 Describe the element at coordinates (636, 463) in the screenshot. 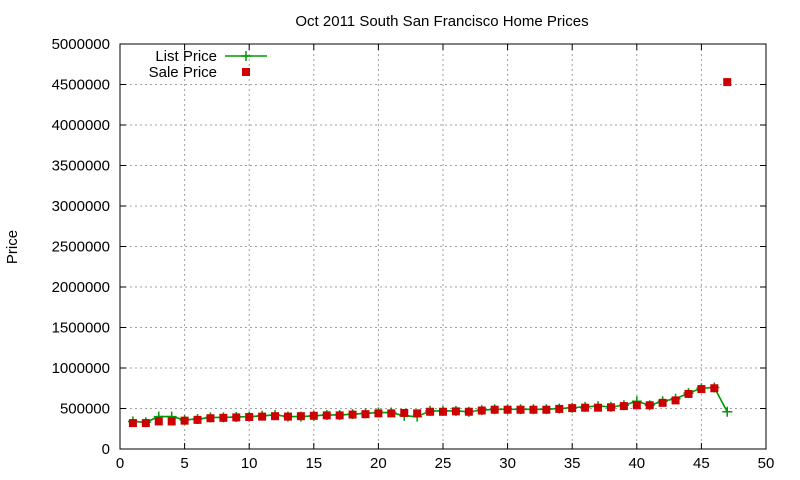

I see `x-tick-label: 40` at that location.